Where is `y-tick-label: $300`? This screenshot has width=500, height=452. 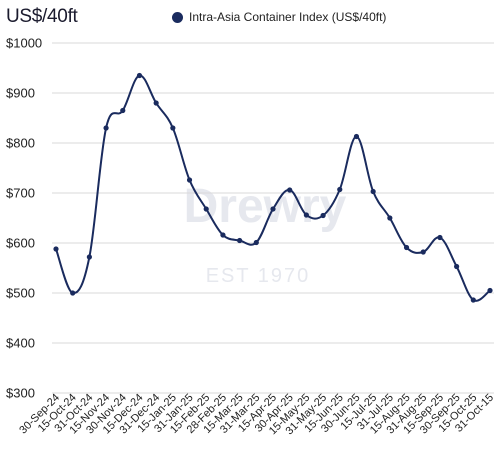
y-tick-label: $300 is located at coordinates (20, 393).